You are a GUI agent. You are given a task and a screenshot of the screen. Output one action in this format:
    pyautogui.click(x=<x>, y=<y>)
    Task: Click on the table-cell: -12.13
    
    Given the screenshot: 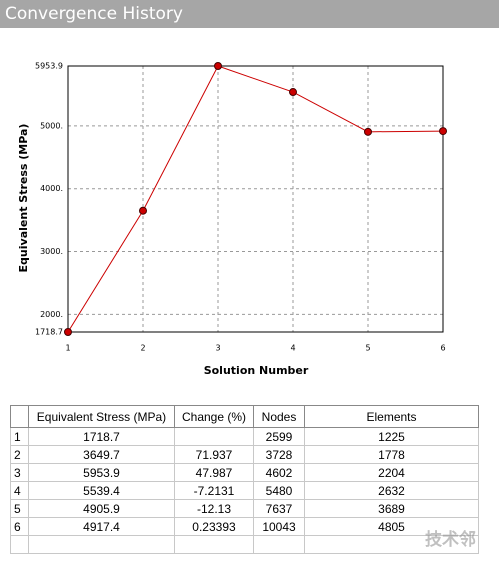 What is the action you would take?
    pyautogui.click(x=214, y=508)
    